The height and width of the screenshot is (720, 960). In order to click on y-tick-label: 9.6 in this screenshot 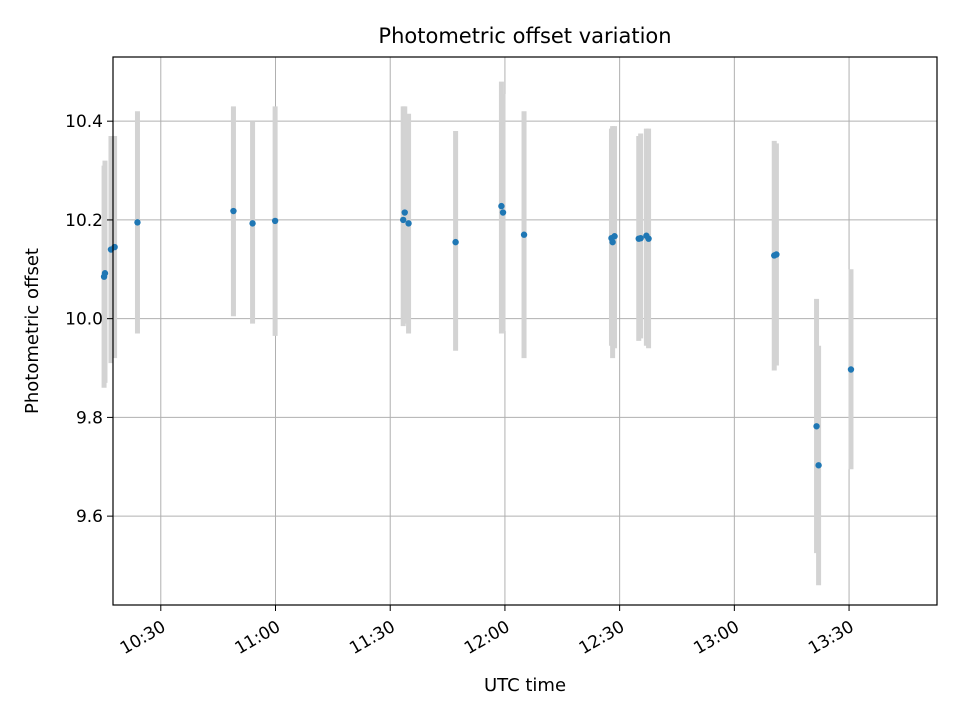, I will do `click(89, 517)`.